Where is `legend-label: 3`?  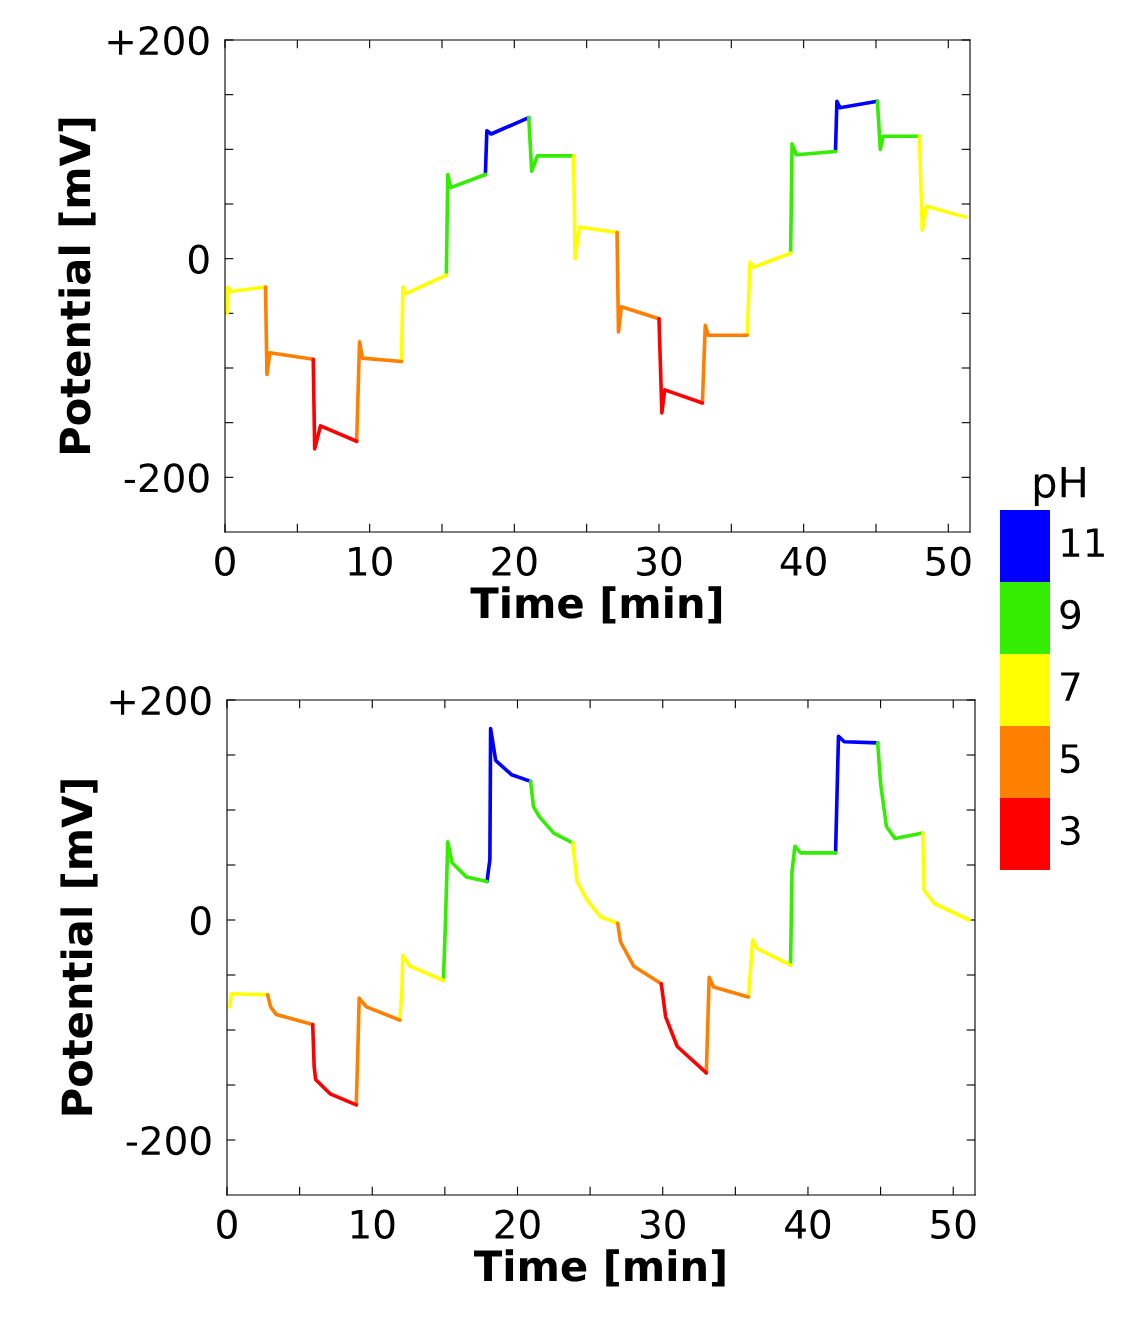
legend-label: 3 is located at coordinates (1070, 830).